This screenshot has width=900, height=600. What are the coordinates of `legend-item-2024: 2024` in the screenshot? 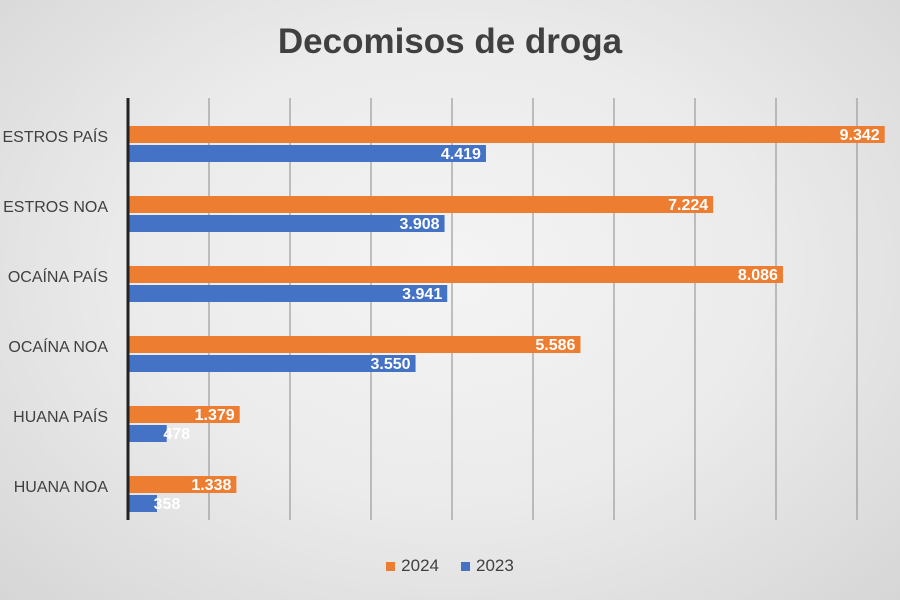 It's located at (412, 566).